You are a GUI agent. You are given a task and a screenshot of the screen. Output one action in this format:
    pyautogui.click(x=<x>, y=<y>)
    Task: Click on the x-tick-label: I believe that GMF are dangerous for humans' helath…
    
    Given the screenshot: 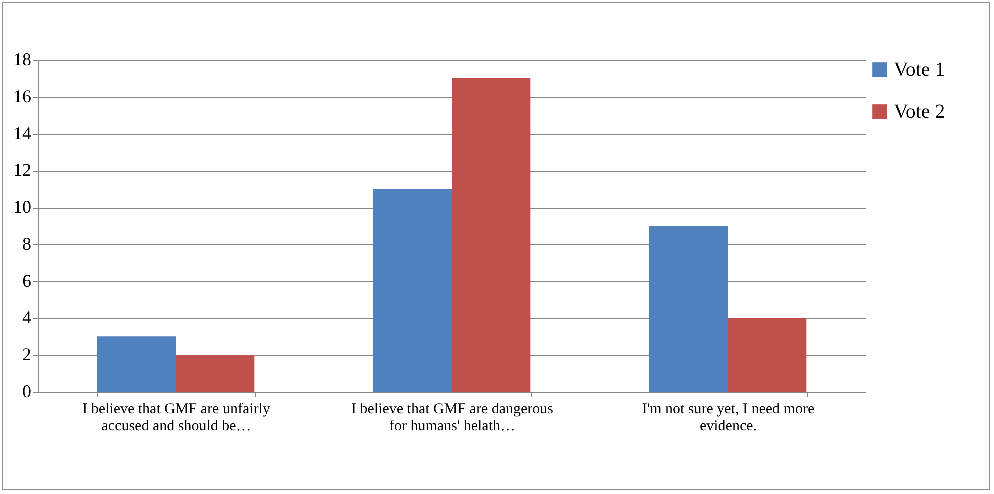 What is the action you would take?
    pyautogui.click(x=452, y=418)
    